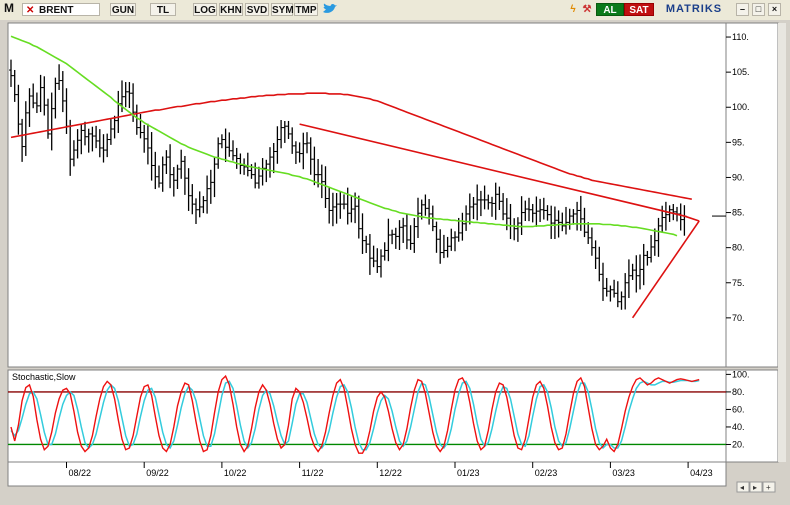 The height and width of the screenshot is (505, 790). I want to click on date-tick-label: 09/22, so click(157, 473).